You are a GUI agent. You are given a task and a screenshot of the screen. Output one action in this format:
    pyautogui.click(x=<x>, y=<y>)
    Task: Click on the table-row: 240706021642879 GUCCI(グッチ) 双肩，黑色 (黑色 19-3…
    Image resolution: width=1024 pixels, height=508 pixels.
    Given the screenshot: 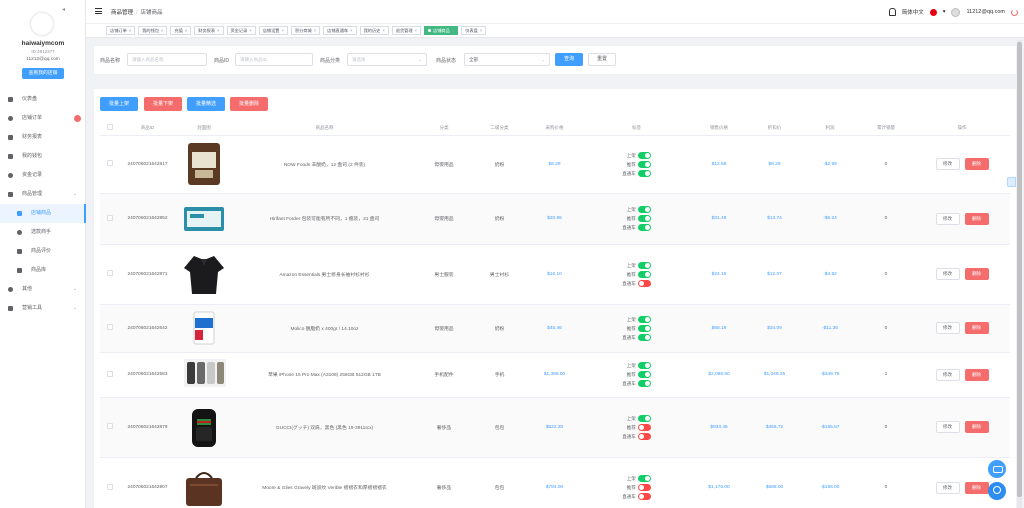 What is the action you would take?
    pyautogui.click(x=555, y=427)
    